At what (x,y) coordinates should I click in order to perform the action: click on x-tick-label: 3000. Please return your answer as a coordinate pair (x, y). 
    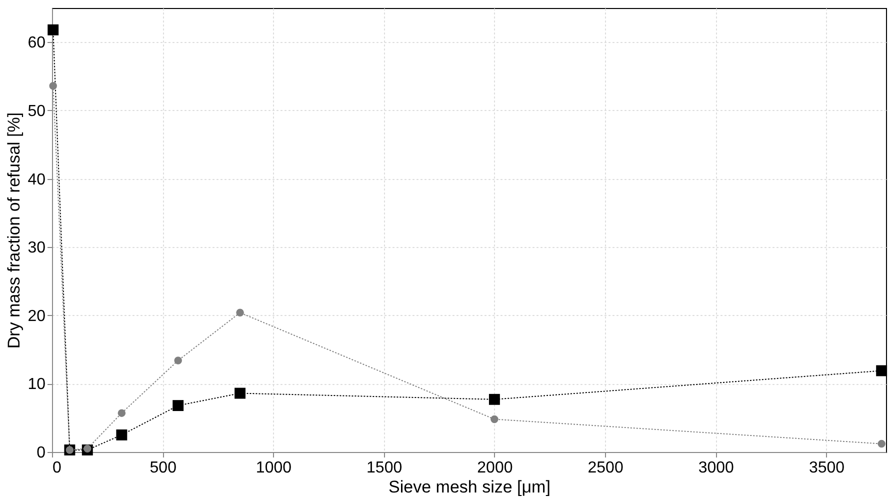
    Looking at the image, I should click on (716, 468).